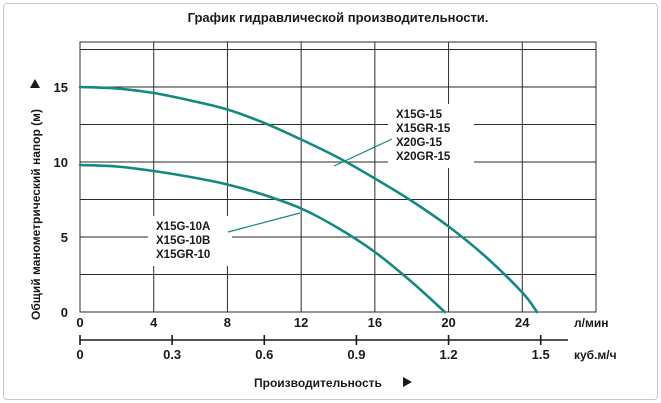 Image resolution: width=661 pixels, height=403 pixels. What do you see at coordinates (61, 162) in the screenshot?
I see `y-tick-label: 10` at bounding box center [61, 162].